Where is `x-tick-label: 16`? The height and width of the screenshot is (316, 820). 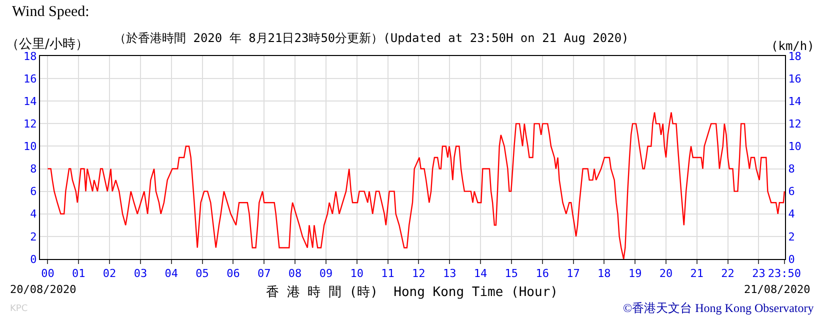
x-tick-label: 16 is located at coordinates (542, 273).